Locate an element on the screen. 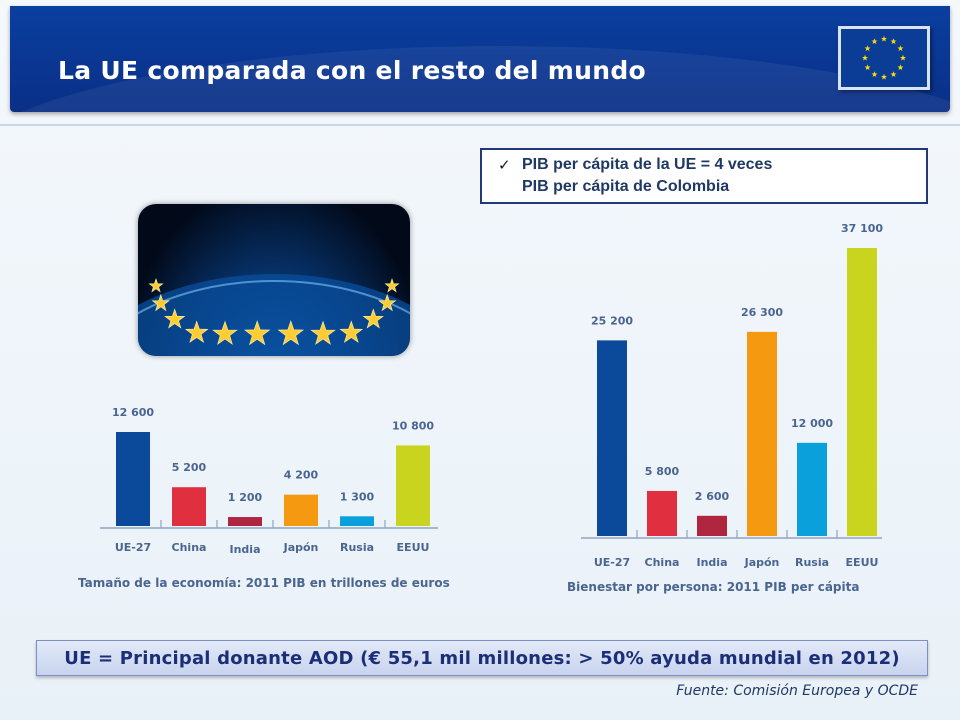  source-note: Fuente: Comisión Europea y OCDE is located at coordinates (797, 691).